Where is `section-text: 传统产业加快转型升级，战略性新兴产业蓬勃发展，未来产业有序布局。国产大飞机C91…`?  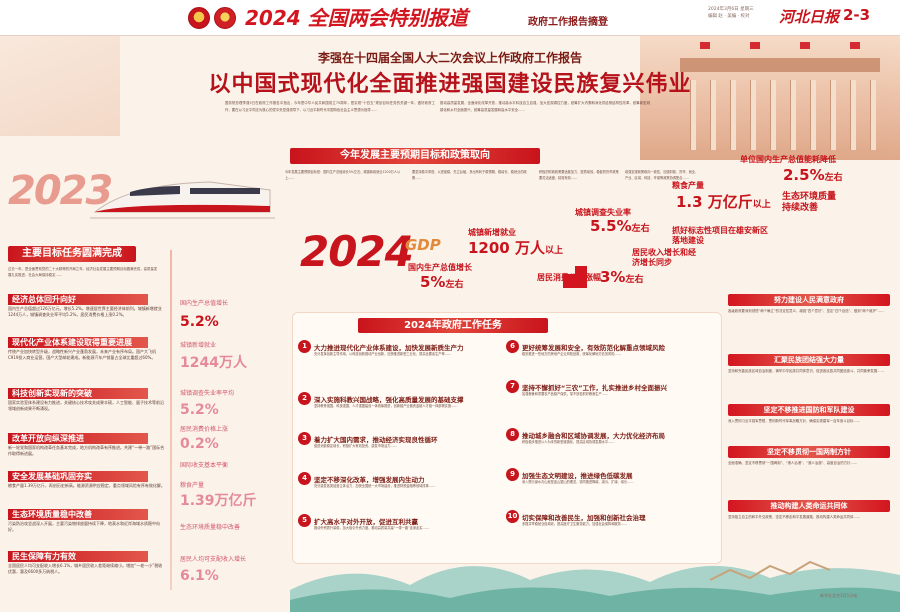 section-text: 传统产业加快转型升级，战略性新兴产业蓬勃发展，未来产业有序布局。国产大飞机C91… is located at coordinates (82, 355).